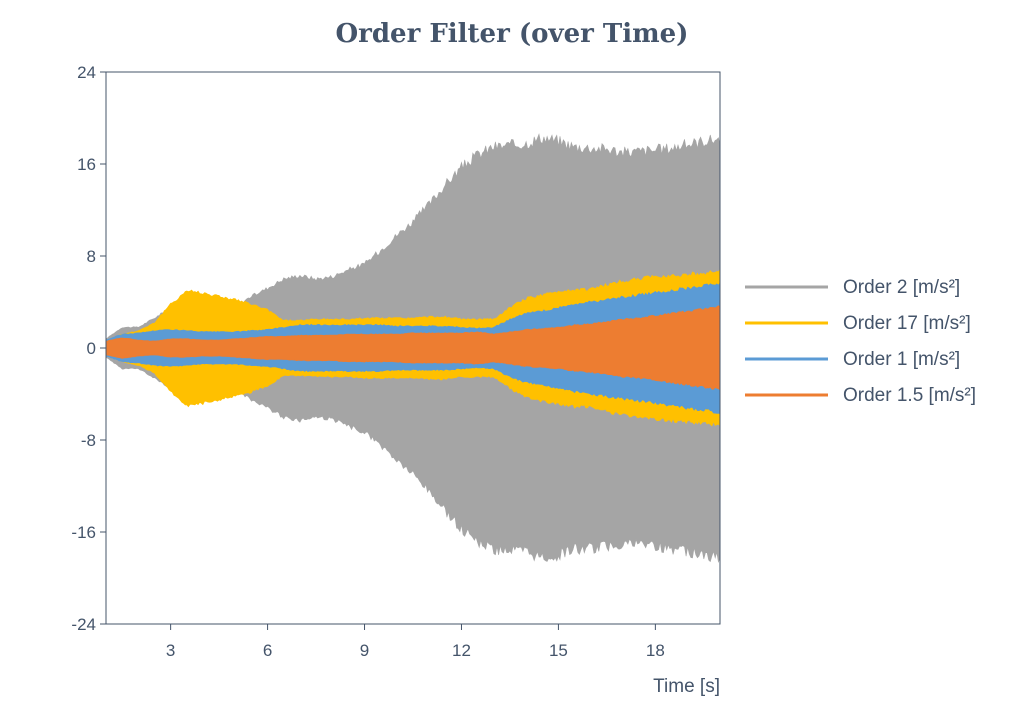 The image size is (1024, 708). I want to click on y-tick-label: -24, so click(83, 624).